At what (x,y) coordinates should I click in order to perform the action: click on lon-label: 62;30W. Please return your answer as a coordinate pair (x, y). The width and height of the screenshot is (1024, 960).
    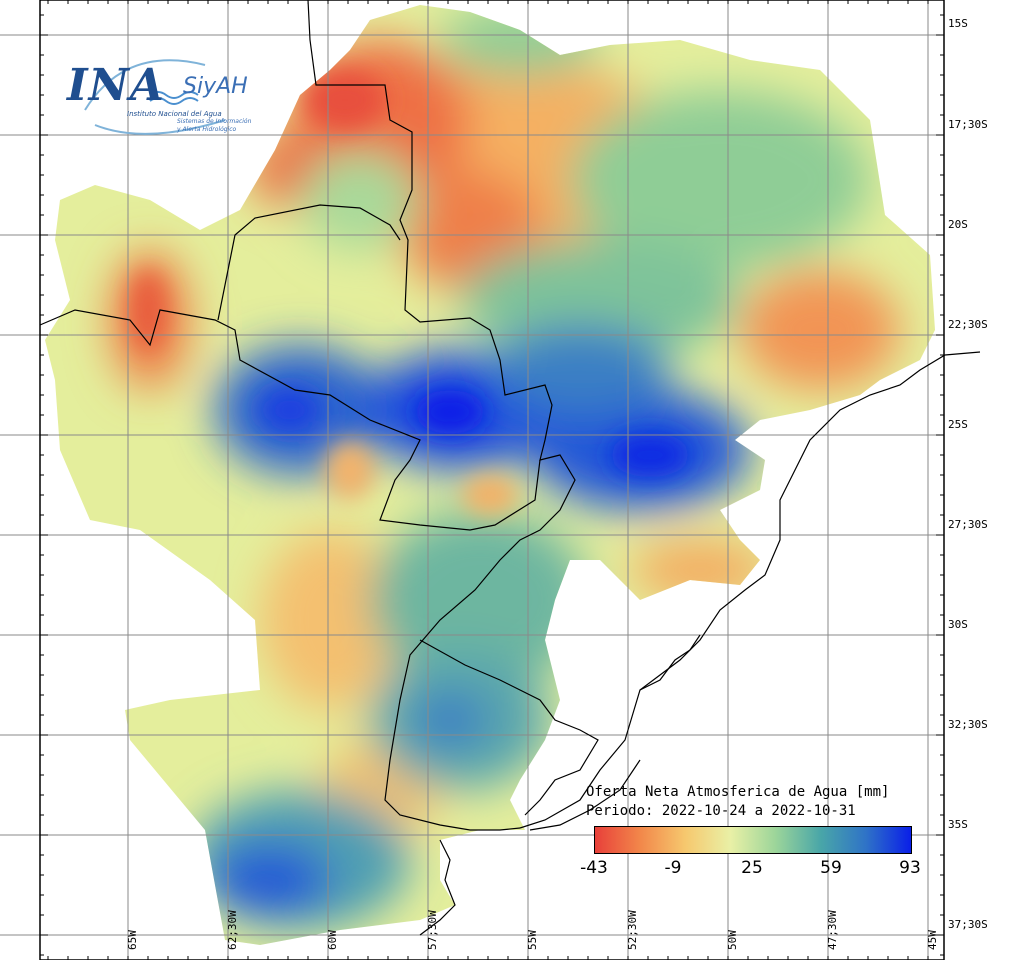
    Looking at the image, I should click on (232, 930).